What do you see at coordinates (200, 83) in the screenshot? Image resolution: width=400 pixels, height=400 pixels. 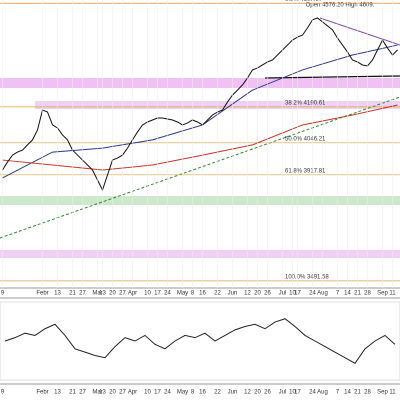 I see `resistance-zone` at bounding box center [200, 83].